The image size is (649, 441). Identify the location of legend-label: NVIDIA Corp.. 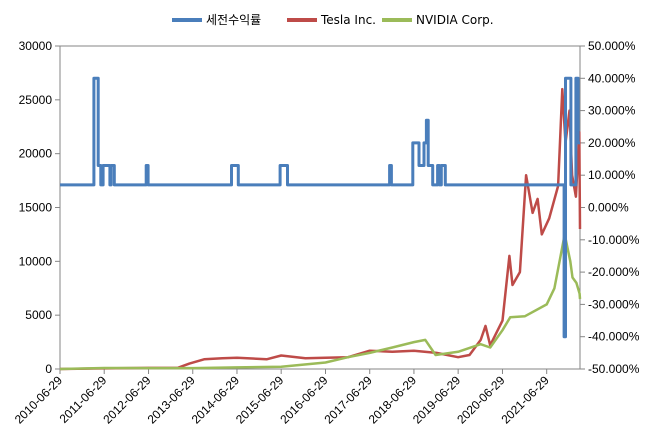
(455, 20).